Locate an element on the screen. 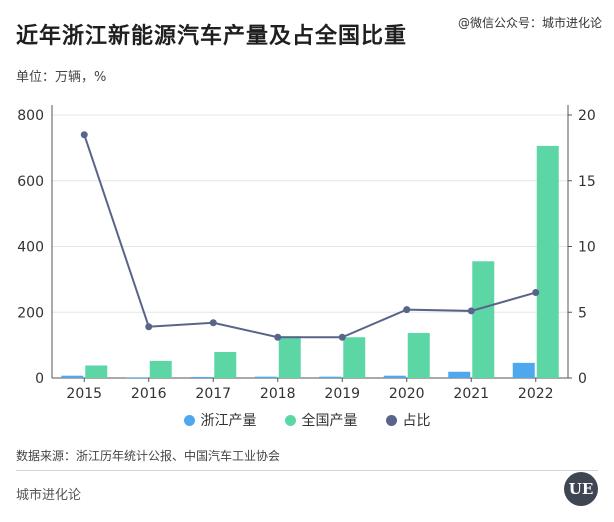 This screenshot has width=614, height=522. legend-item-national: 全国产量 is located at coordinates (321, 420).